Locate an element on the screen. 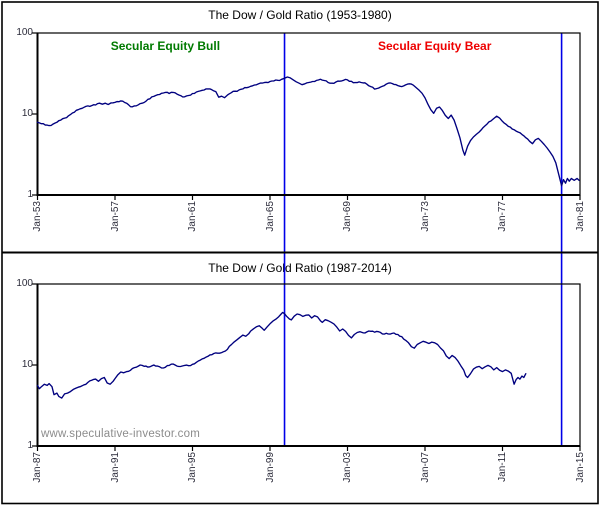  x-tick-label: Jan-03 is located at coordinates (347, 467).